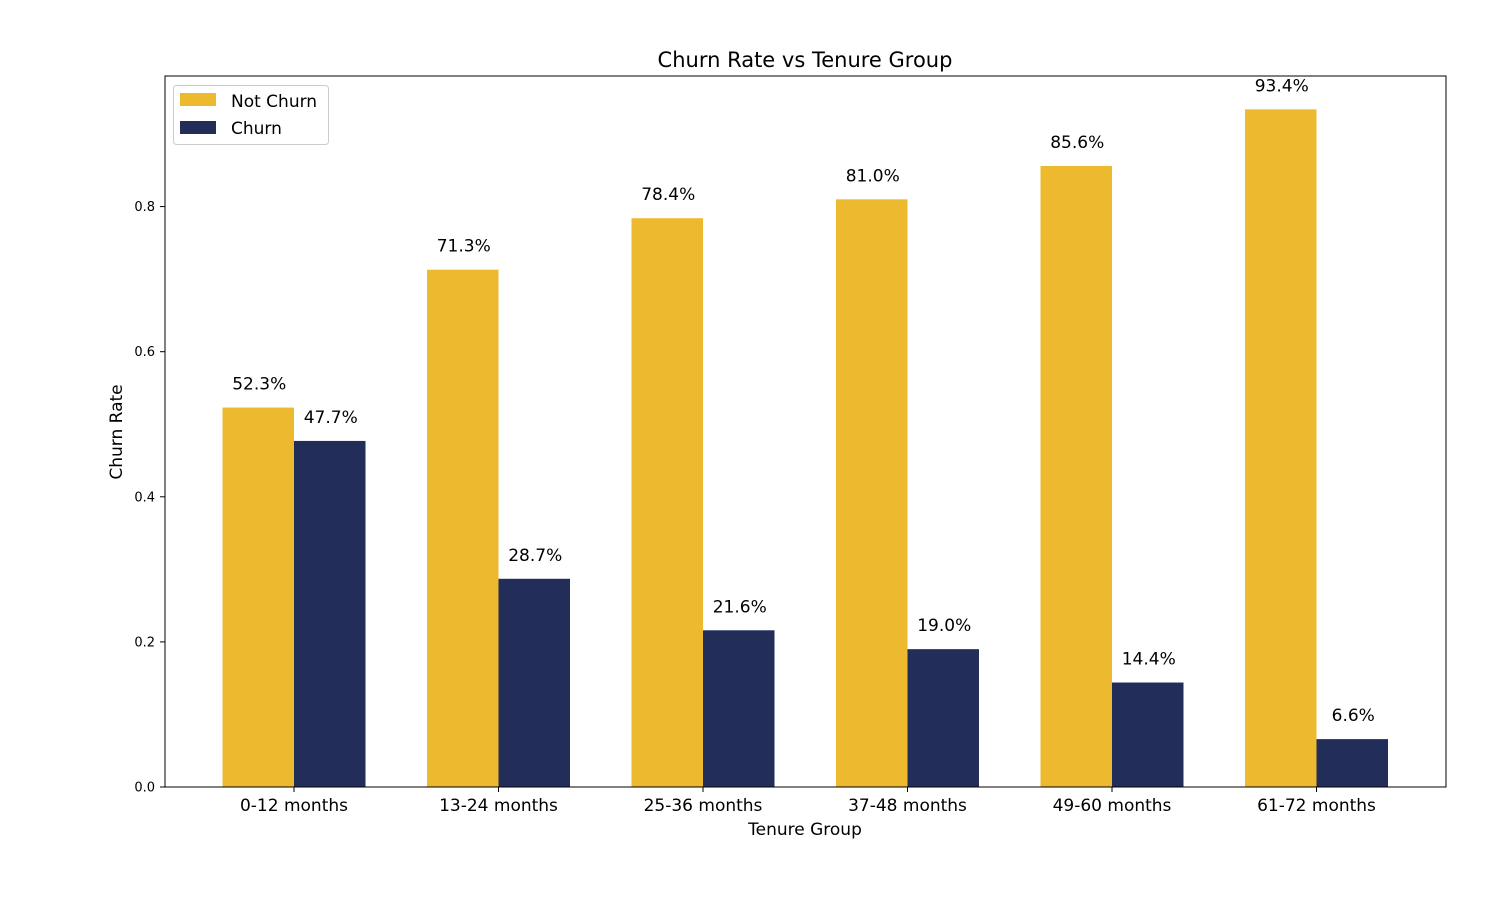  What do you see at coordinates (144, 352) in the screenshot?
I see `y-tick-label: 0.6` at bounding box center [144, 352].